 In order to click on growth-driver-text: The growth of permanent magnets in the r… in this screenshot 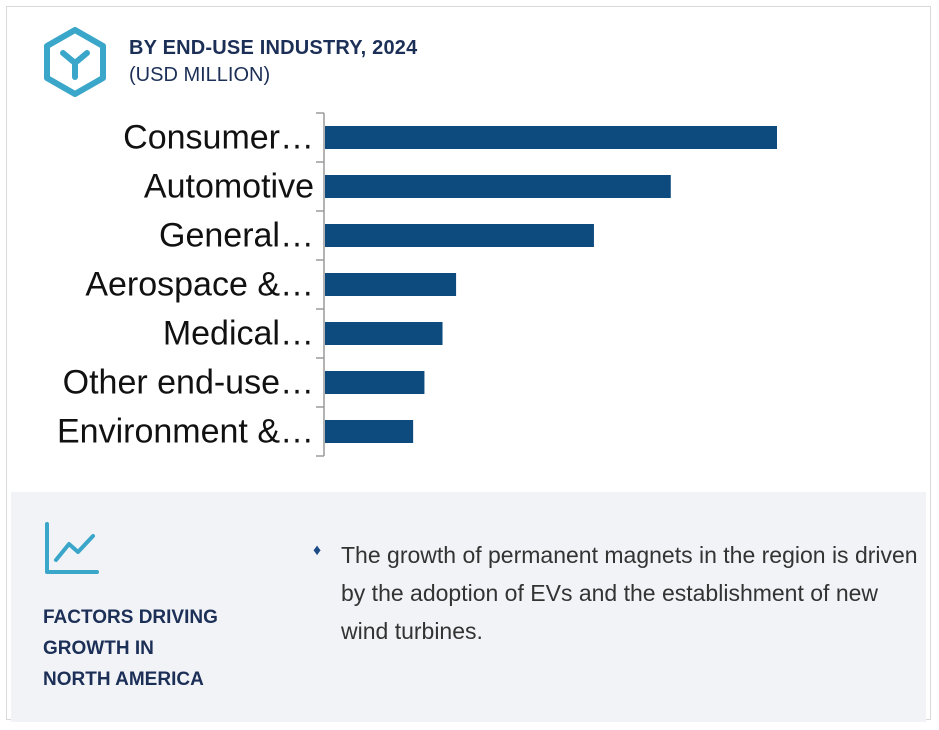, I will do `click(629, 593)`.